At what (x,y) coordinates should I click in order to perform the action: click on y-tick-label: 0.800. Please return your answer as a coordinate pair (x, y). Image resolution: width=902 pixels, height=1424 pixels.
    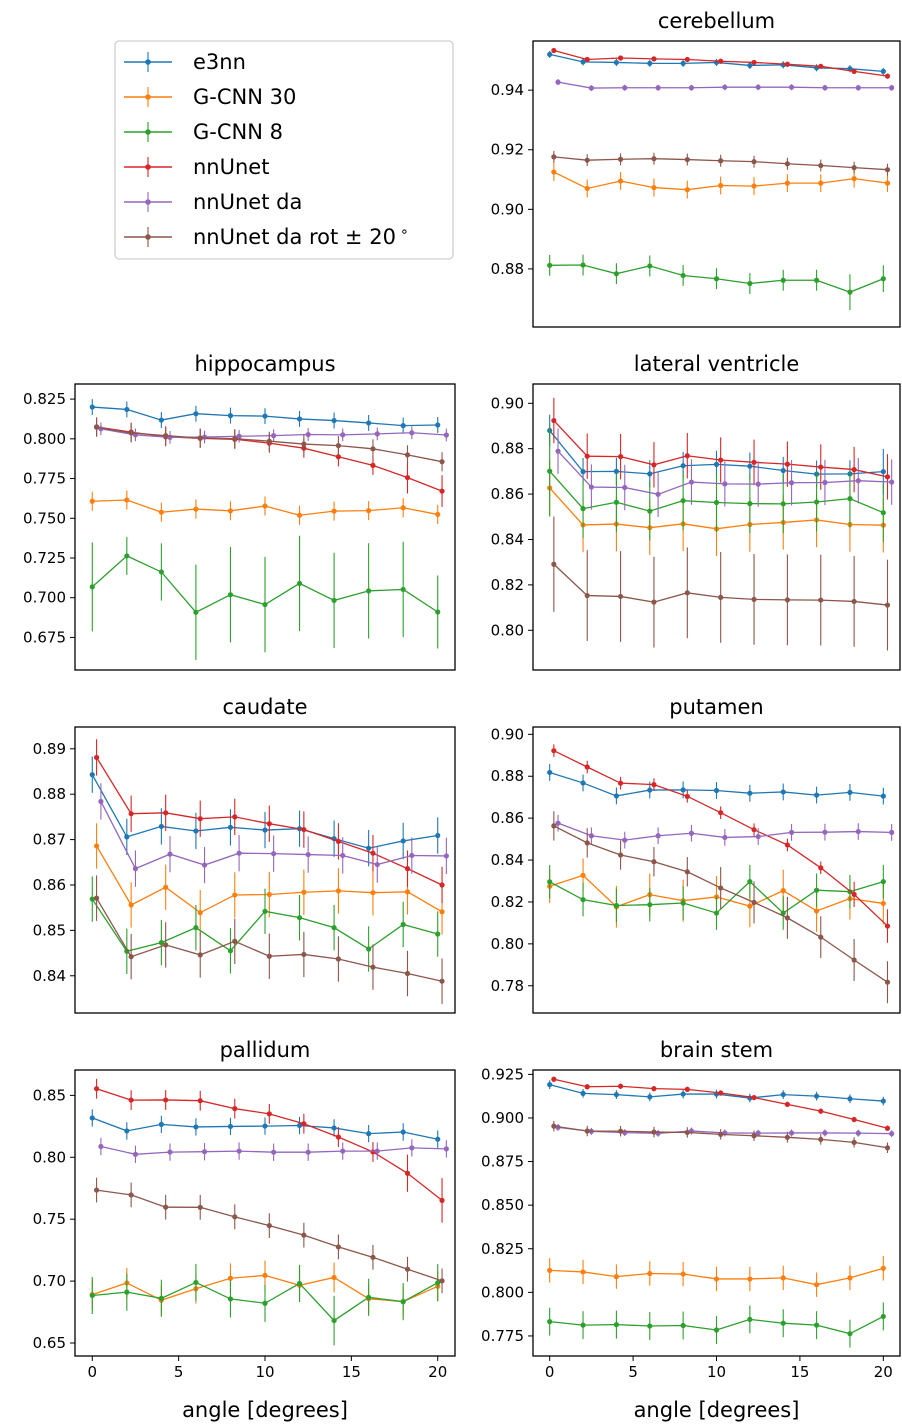
    Looking at the image, I should click on (44, 439).